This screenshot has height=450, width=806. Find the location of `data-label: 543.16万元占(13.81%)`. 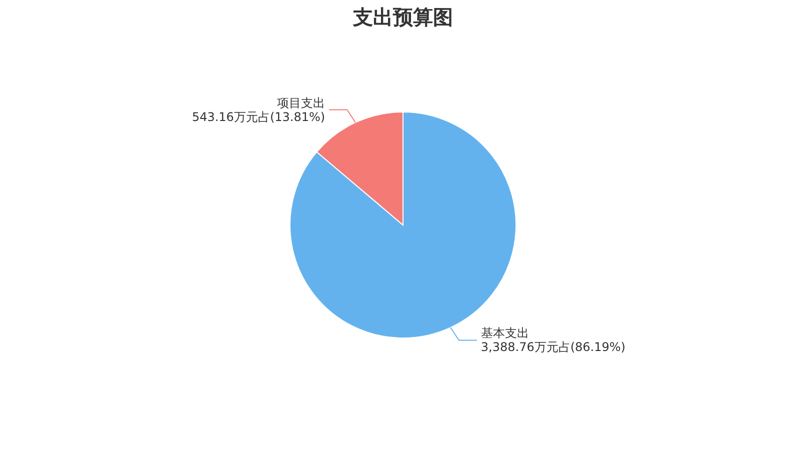

data-label: 543.16万元占(13.81%) is located at coordinates (259, 117).